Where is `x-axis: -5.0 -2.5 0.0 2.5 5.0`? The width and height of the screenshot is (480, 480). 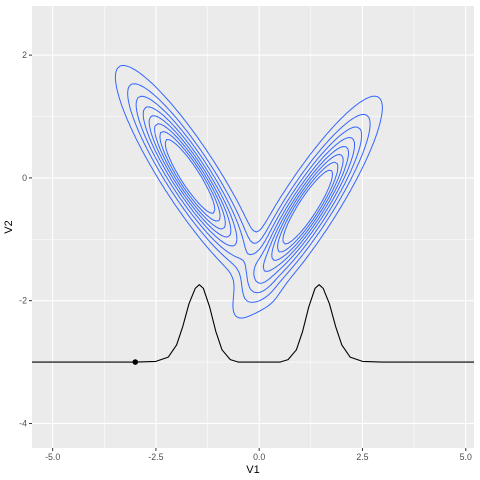
x-axis: -5.0 -2.5 0.0 2.5 5.0 is located at coordinates (258, 455).